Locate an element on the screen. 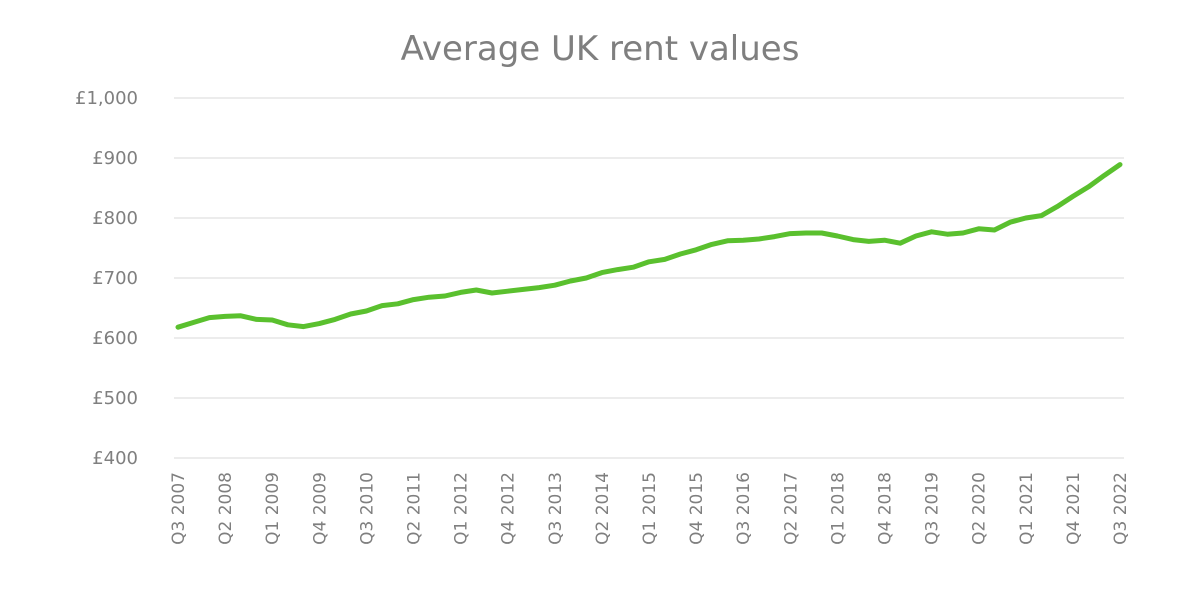 This screenshot has width=1200, height=589. x-tick-label: Q1 2012 is located at coordinates (462, 508).